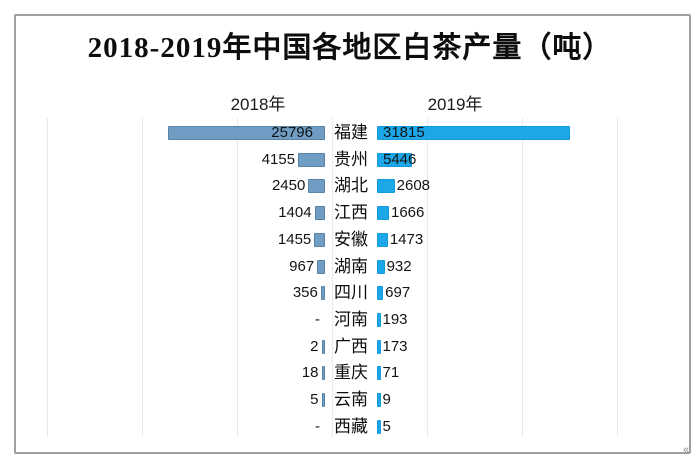 This screenshot has width=700, height=465. Describe the element at coordinates (319, 239) in the screenshot. I see `bar-2018-安徽` at that location.